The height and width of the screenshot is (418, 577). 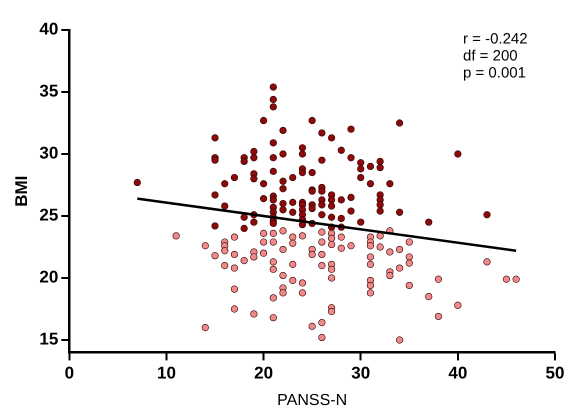 What do you see at coordinates (264, 372) in the screenshot?
I see `x-tick-label: 20` at bounding box center [264, 372].